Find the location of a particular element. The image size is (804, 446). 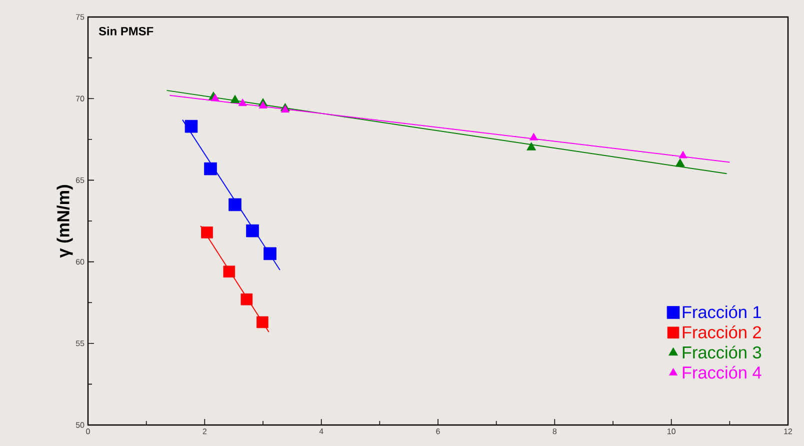

legend-label: Fracción 2 is located at coordinates (721, 332).